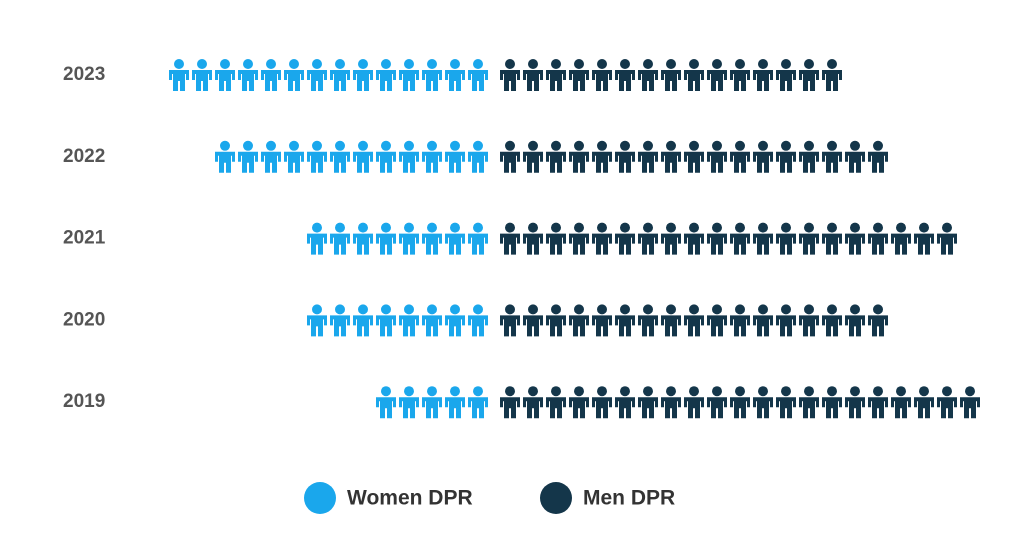  Describe the element at coordinates (320, 498) in the screenshot. I see `legend-marker` at that location.